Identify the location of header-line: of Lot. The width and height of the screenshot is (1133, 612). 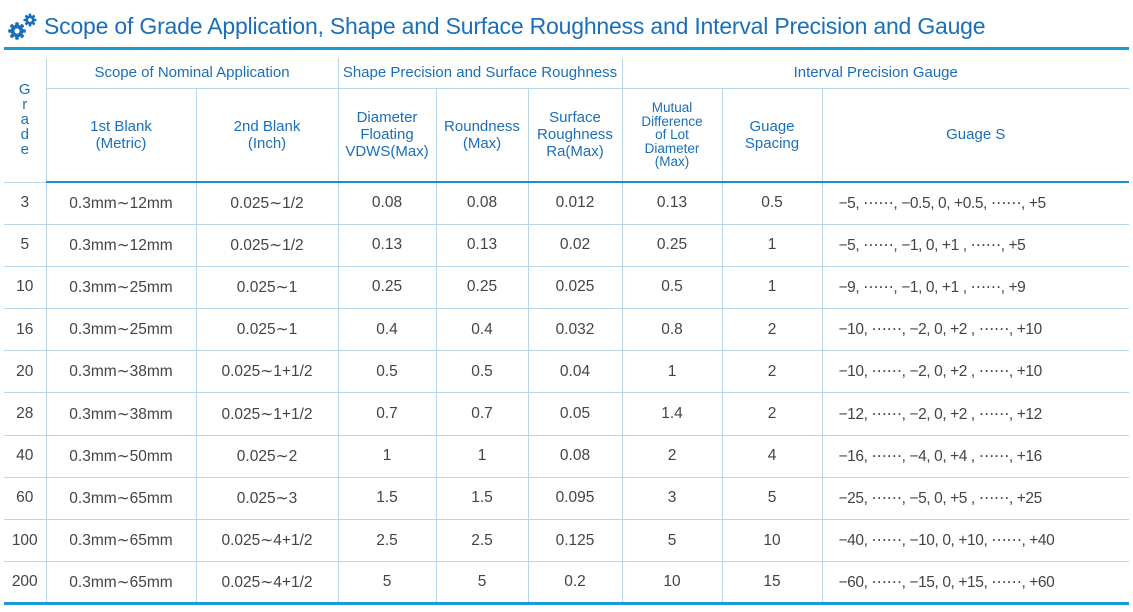
(672, 134).